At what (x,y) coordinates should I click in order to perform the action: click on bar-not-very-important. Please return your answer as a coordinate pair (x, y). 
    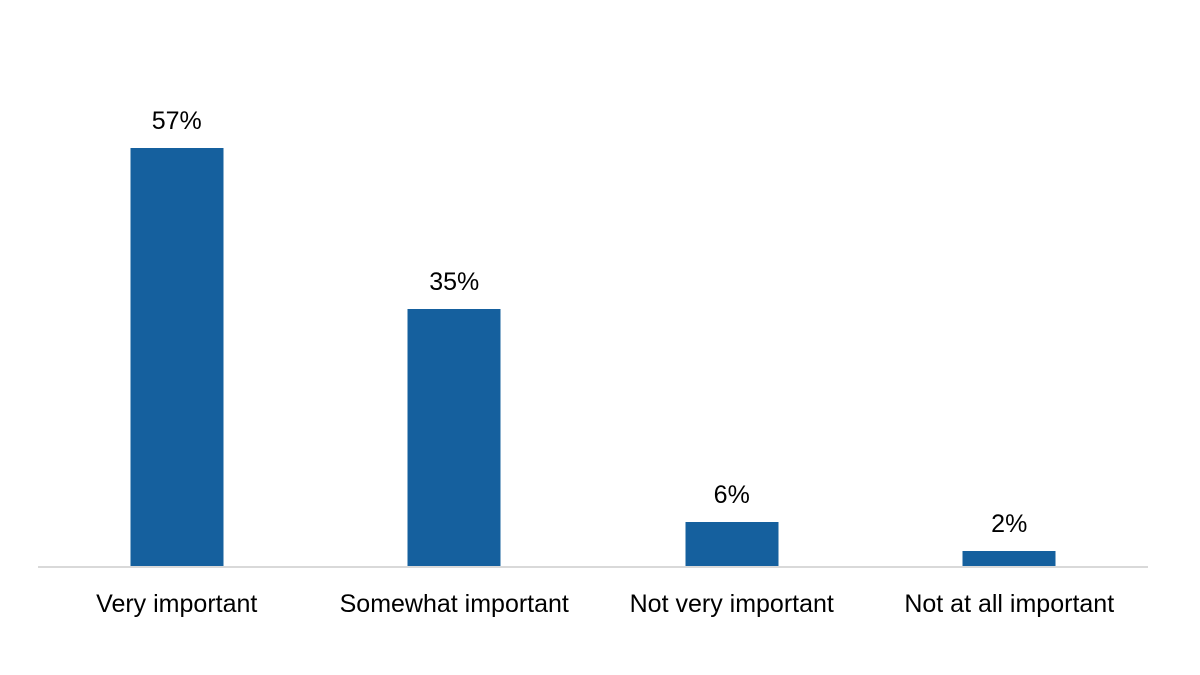
    Looking at the image, I should click on (732, 544).